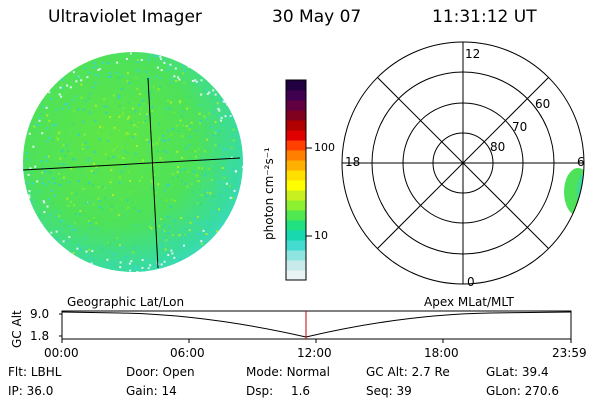  I want to click on color-bar, so click(296, 180).